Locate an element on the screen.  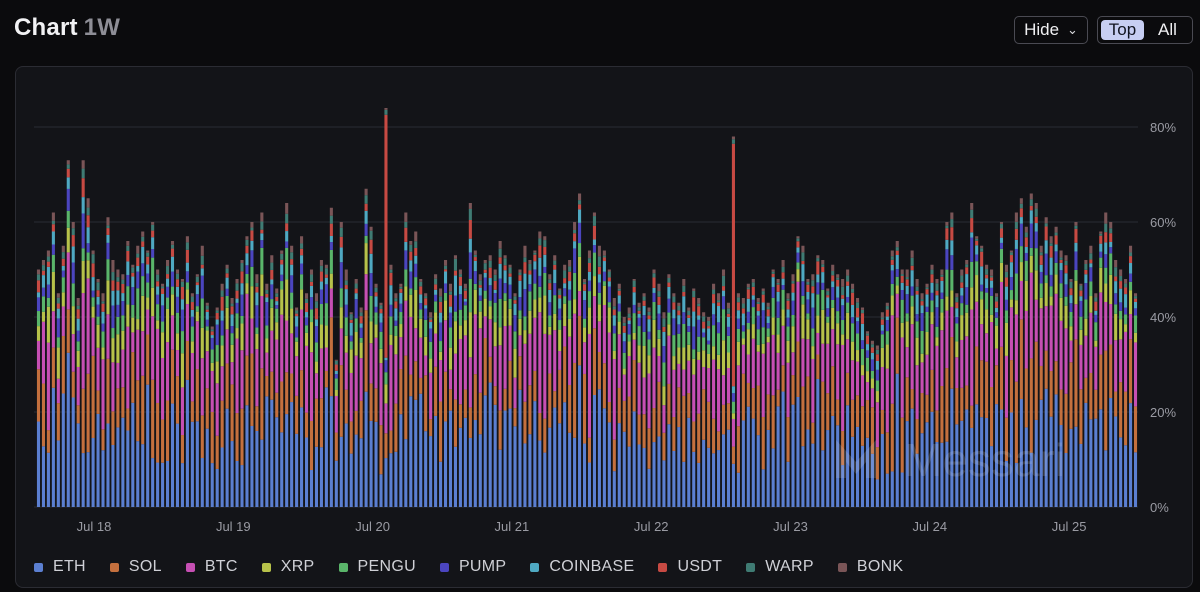
legend-item-eth: ETH is located at coordinates (60, 567).